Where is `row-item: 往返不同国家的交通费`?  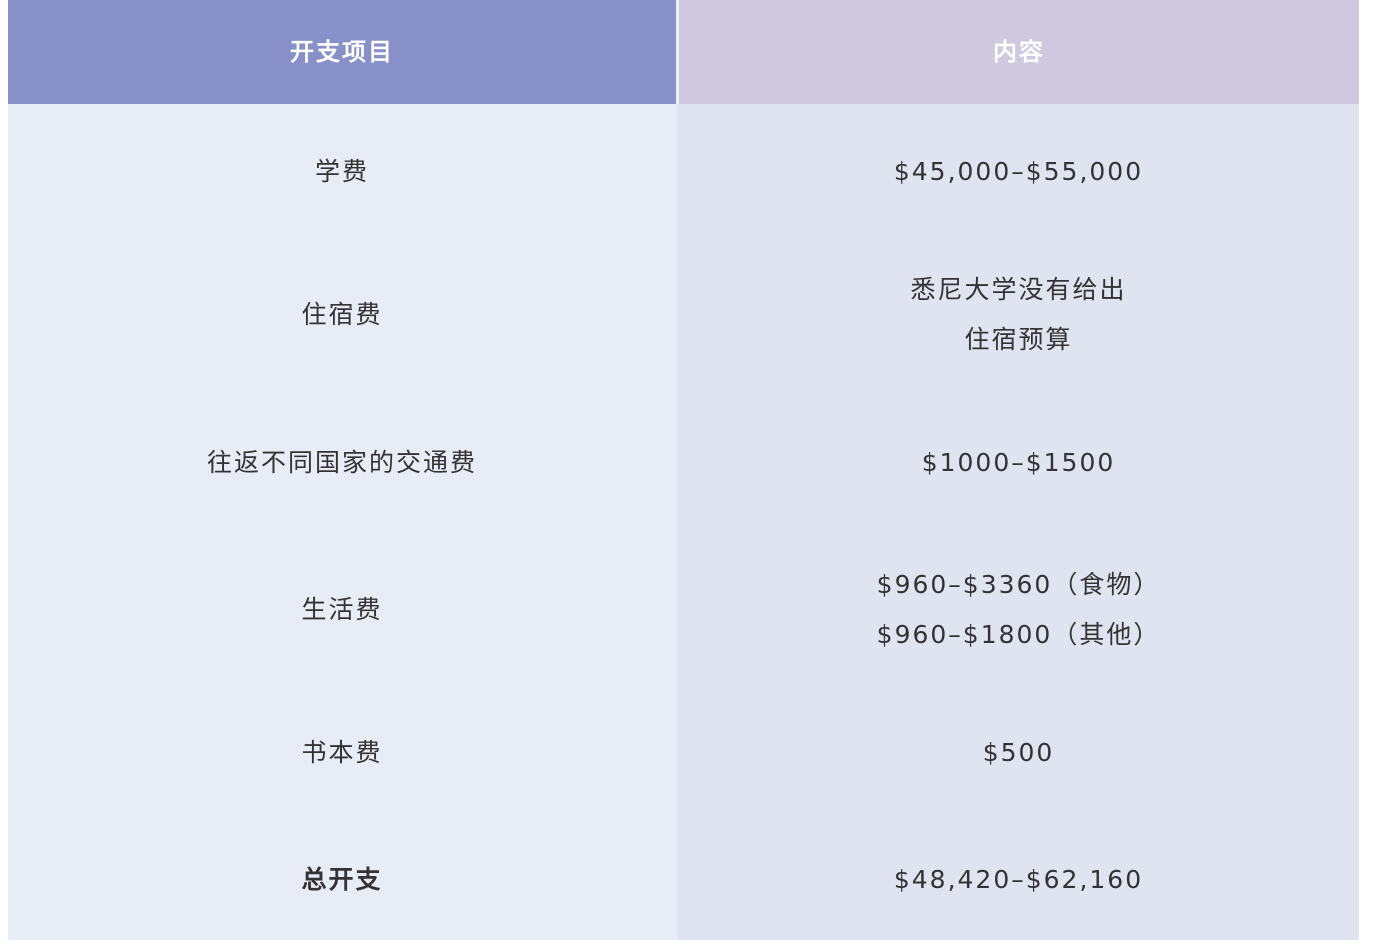 row-item: 往返不同国家的交通费 is located at coordinates (342, 462).